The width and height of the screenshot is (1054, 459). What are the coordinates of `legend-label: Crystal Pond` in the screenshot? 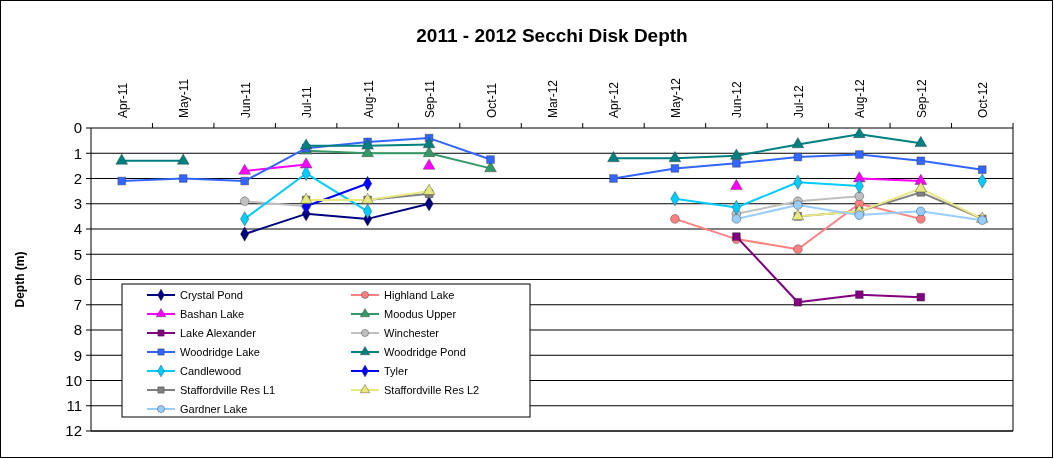 It's located at (211, 294).